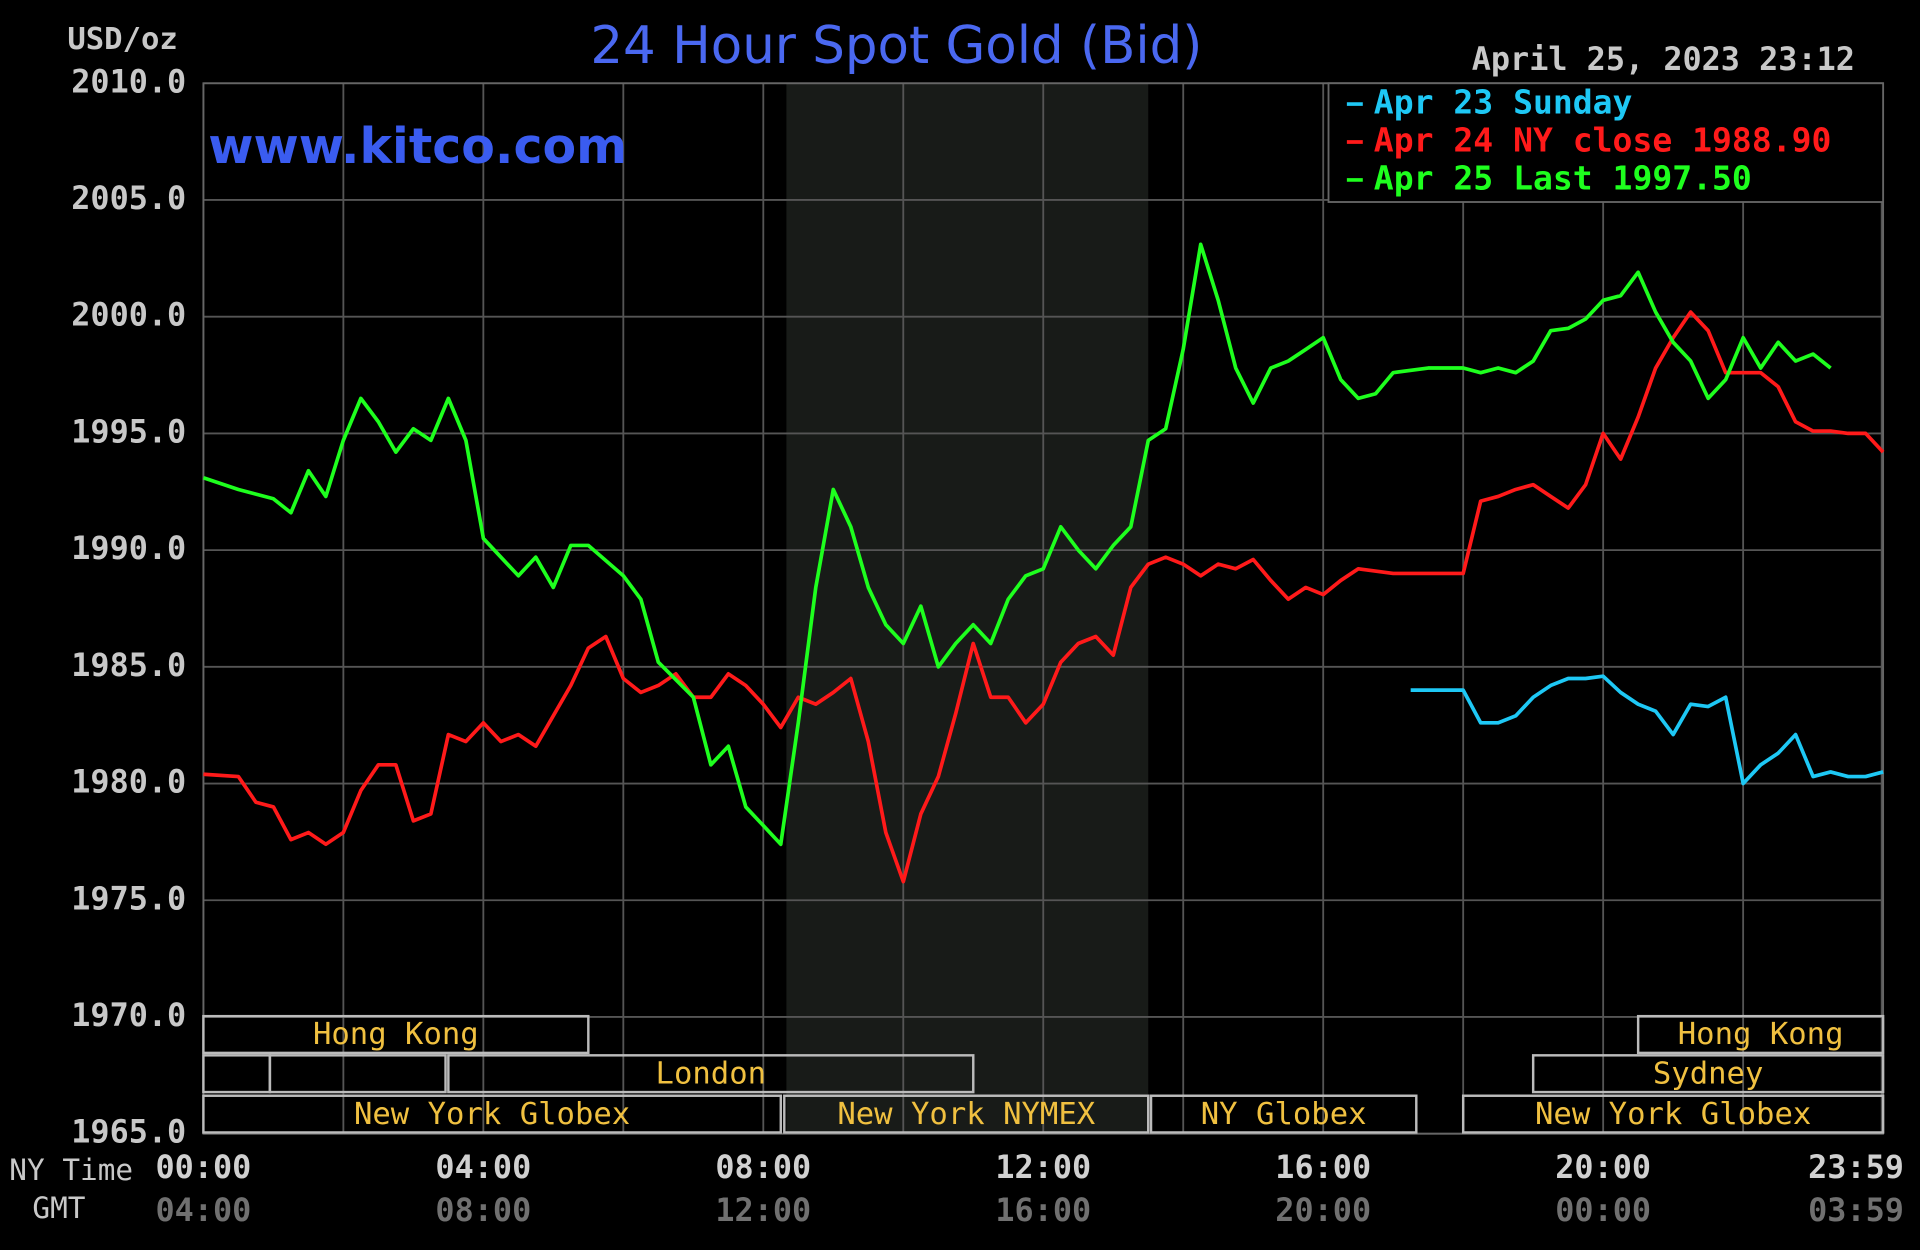  What do you see at coordinates (1563, 177) in the screenshot?
I see `legend-label: Apr 25 Last 1997.50` at bounding box center [1563, 177].